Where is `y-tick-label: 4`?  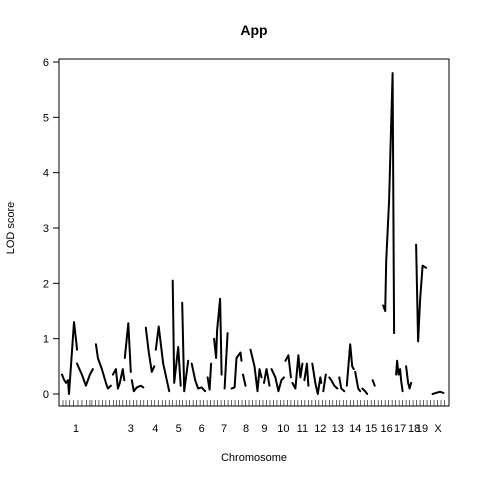
y-tick-label: 4 is located at coordinates (46, 174).